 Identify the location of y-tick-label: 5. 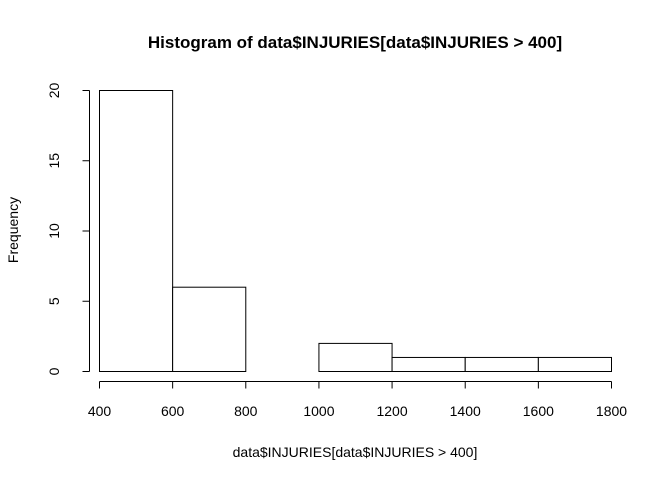
(54, 301).